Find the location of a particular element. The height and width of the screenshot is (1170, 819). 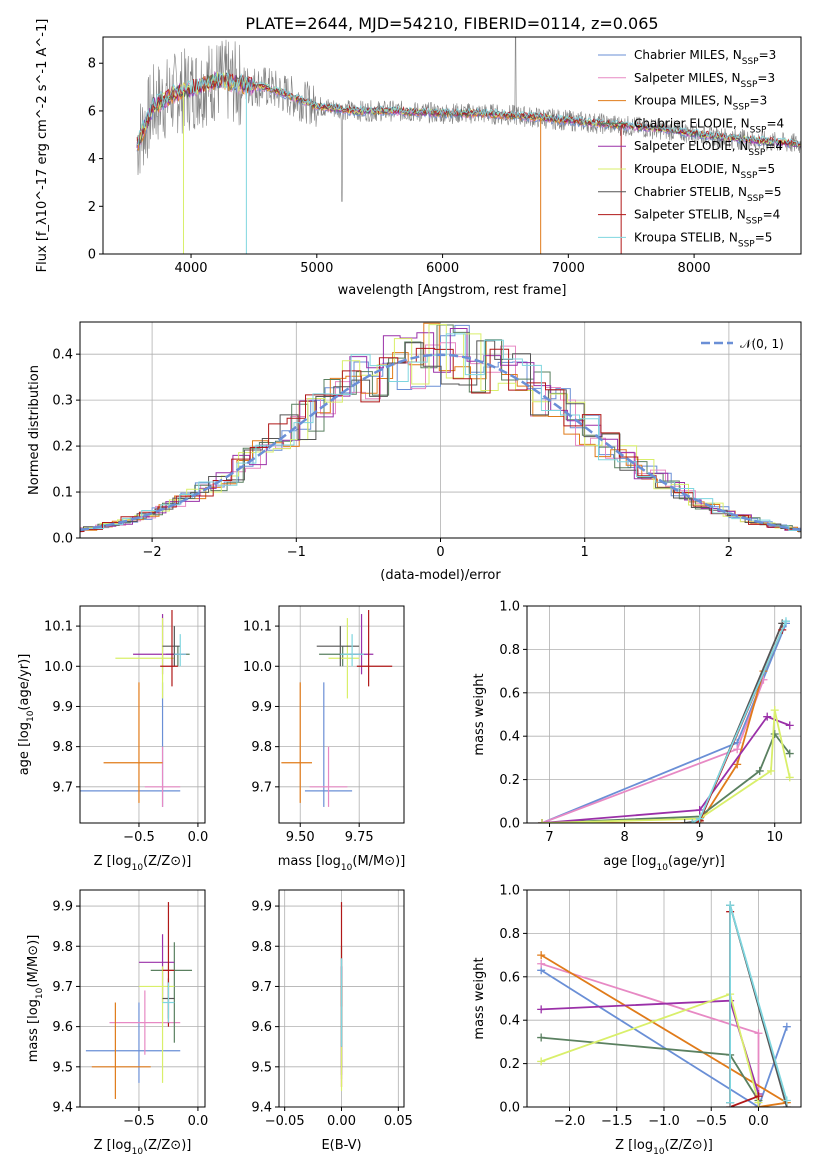

age_vs_Z-frame is located at coordinates (142, 714).